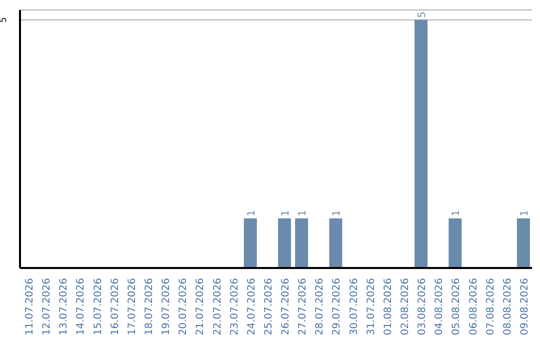  I want to click on x-tick-label: 27.07.2026, so click(303, 307).